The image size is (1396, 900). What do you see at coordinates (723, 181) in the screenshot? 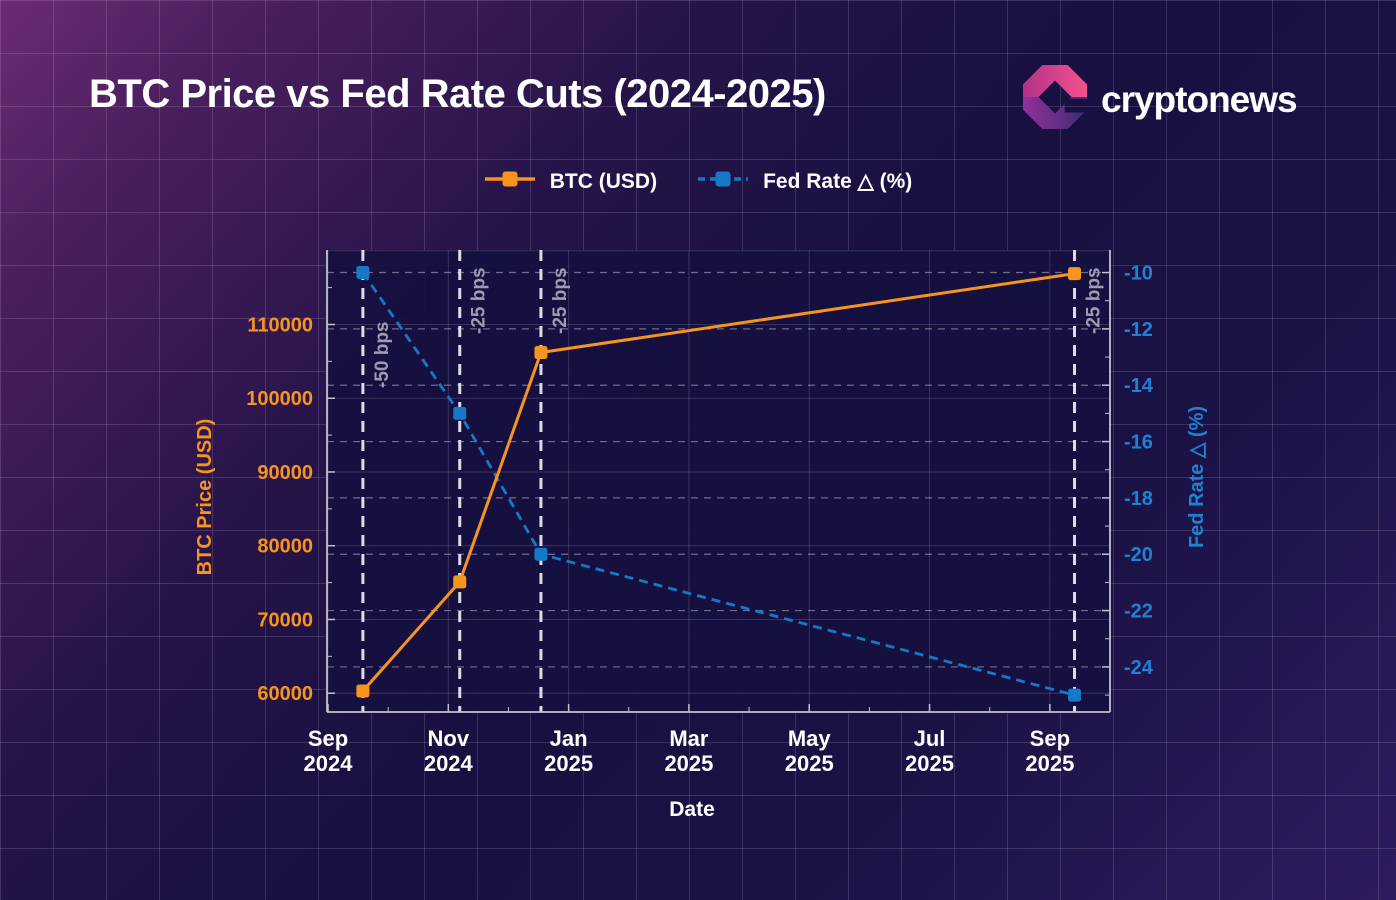
I see `fed-rate-legend-marker` at bounding box center [723, 181].